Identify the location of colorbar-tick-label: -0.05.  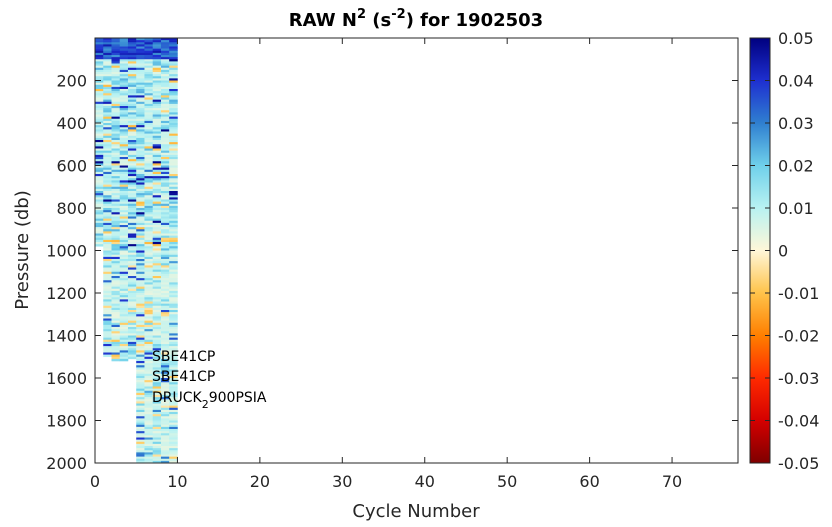
(798, 463).